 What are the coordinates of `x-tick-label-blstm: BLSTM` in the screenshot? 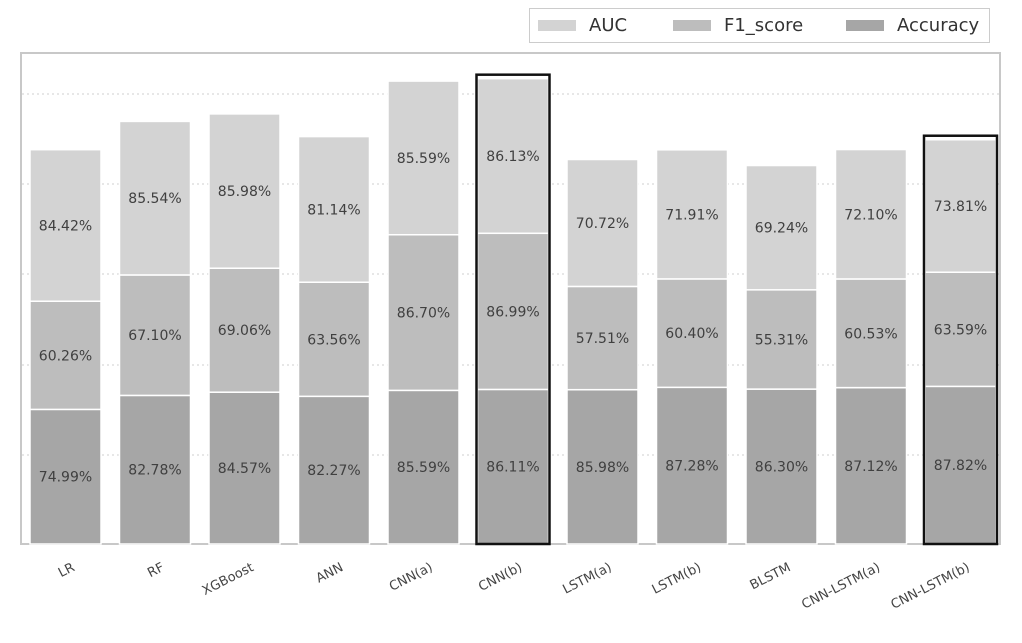 It's located at (771, 576).